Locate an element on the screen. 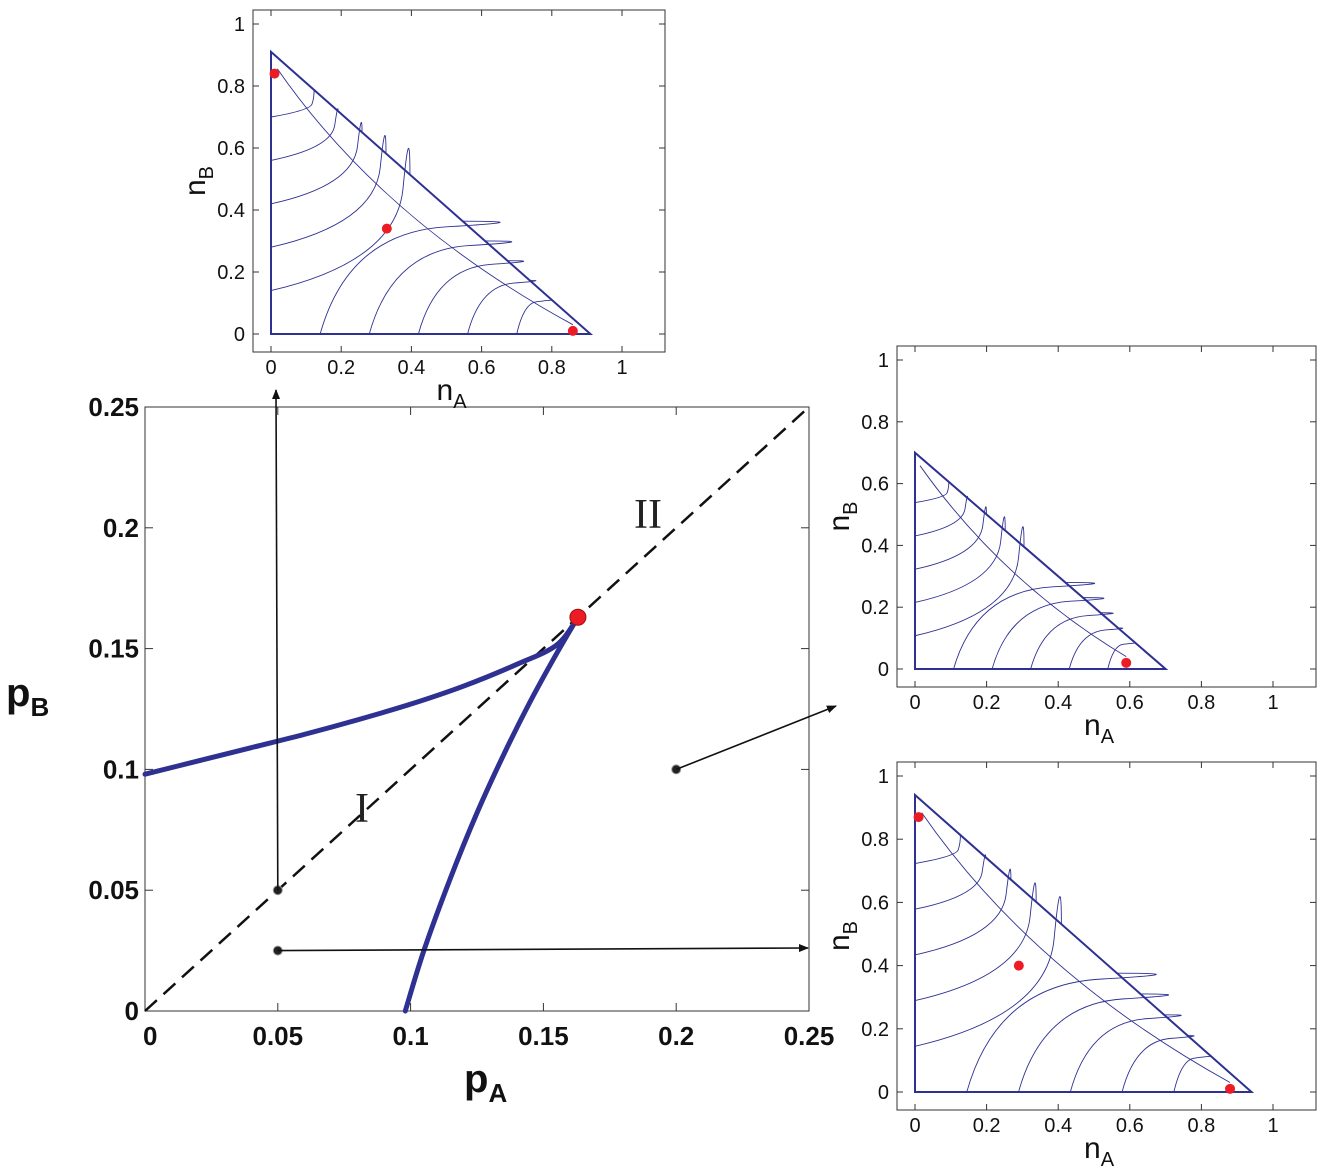  main-x-tick-label: 0.1 is located at coordinates (411, 1036).